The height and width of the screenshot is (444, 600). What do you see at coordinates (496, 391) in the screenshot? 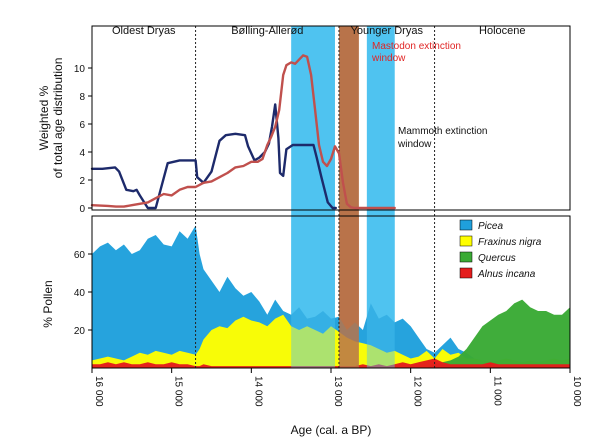
I see `x-tick-label: 11 000` at bounding box center [496, 391].